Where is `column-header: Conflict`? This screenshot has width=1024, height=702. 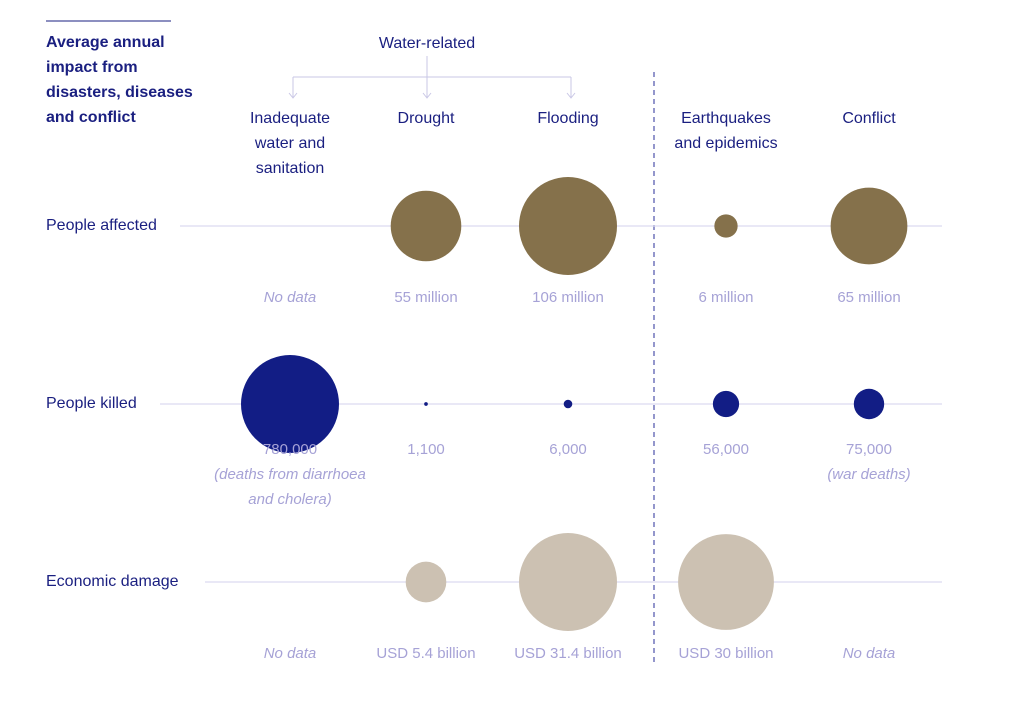
column-header: Conflict is located at coordinates (869, 118).